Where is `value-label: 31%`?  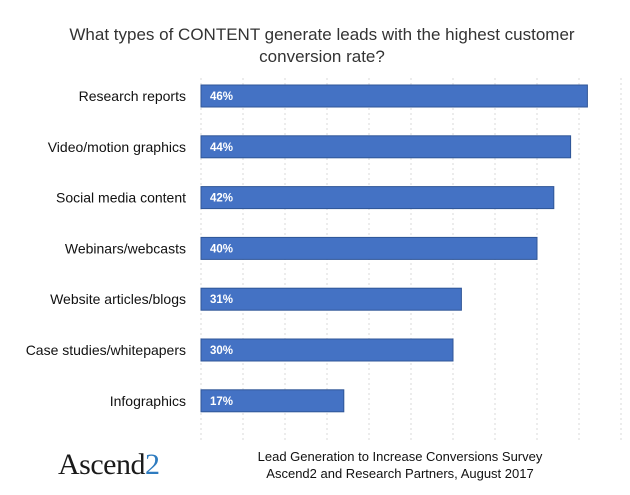 value-label: 31% is located at coordinates (221, 300).